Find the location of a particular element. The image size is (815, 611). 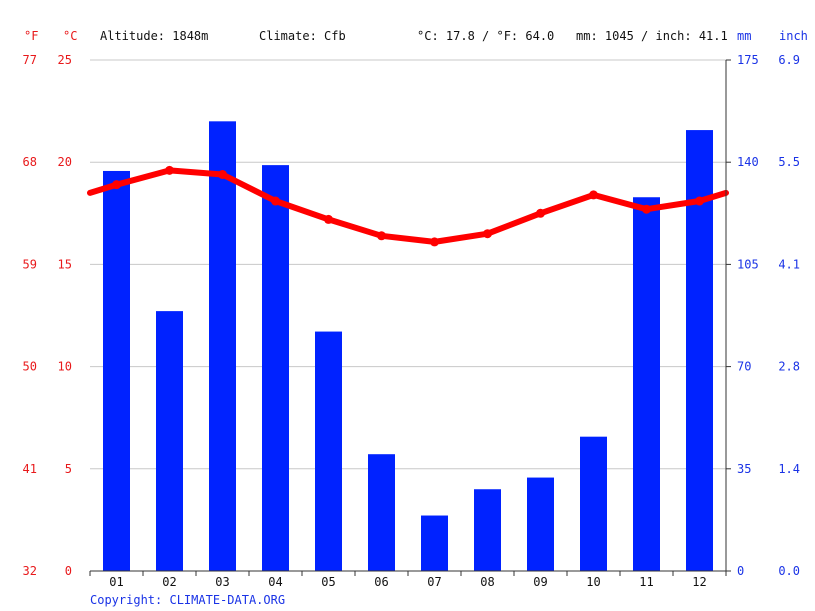

unit-fahrenheit-label: °F is located at coordinates (31, 36).